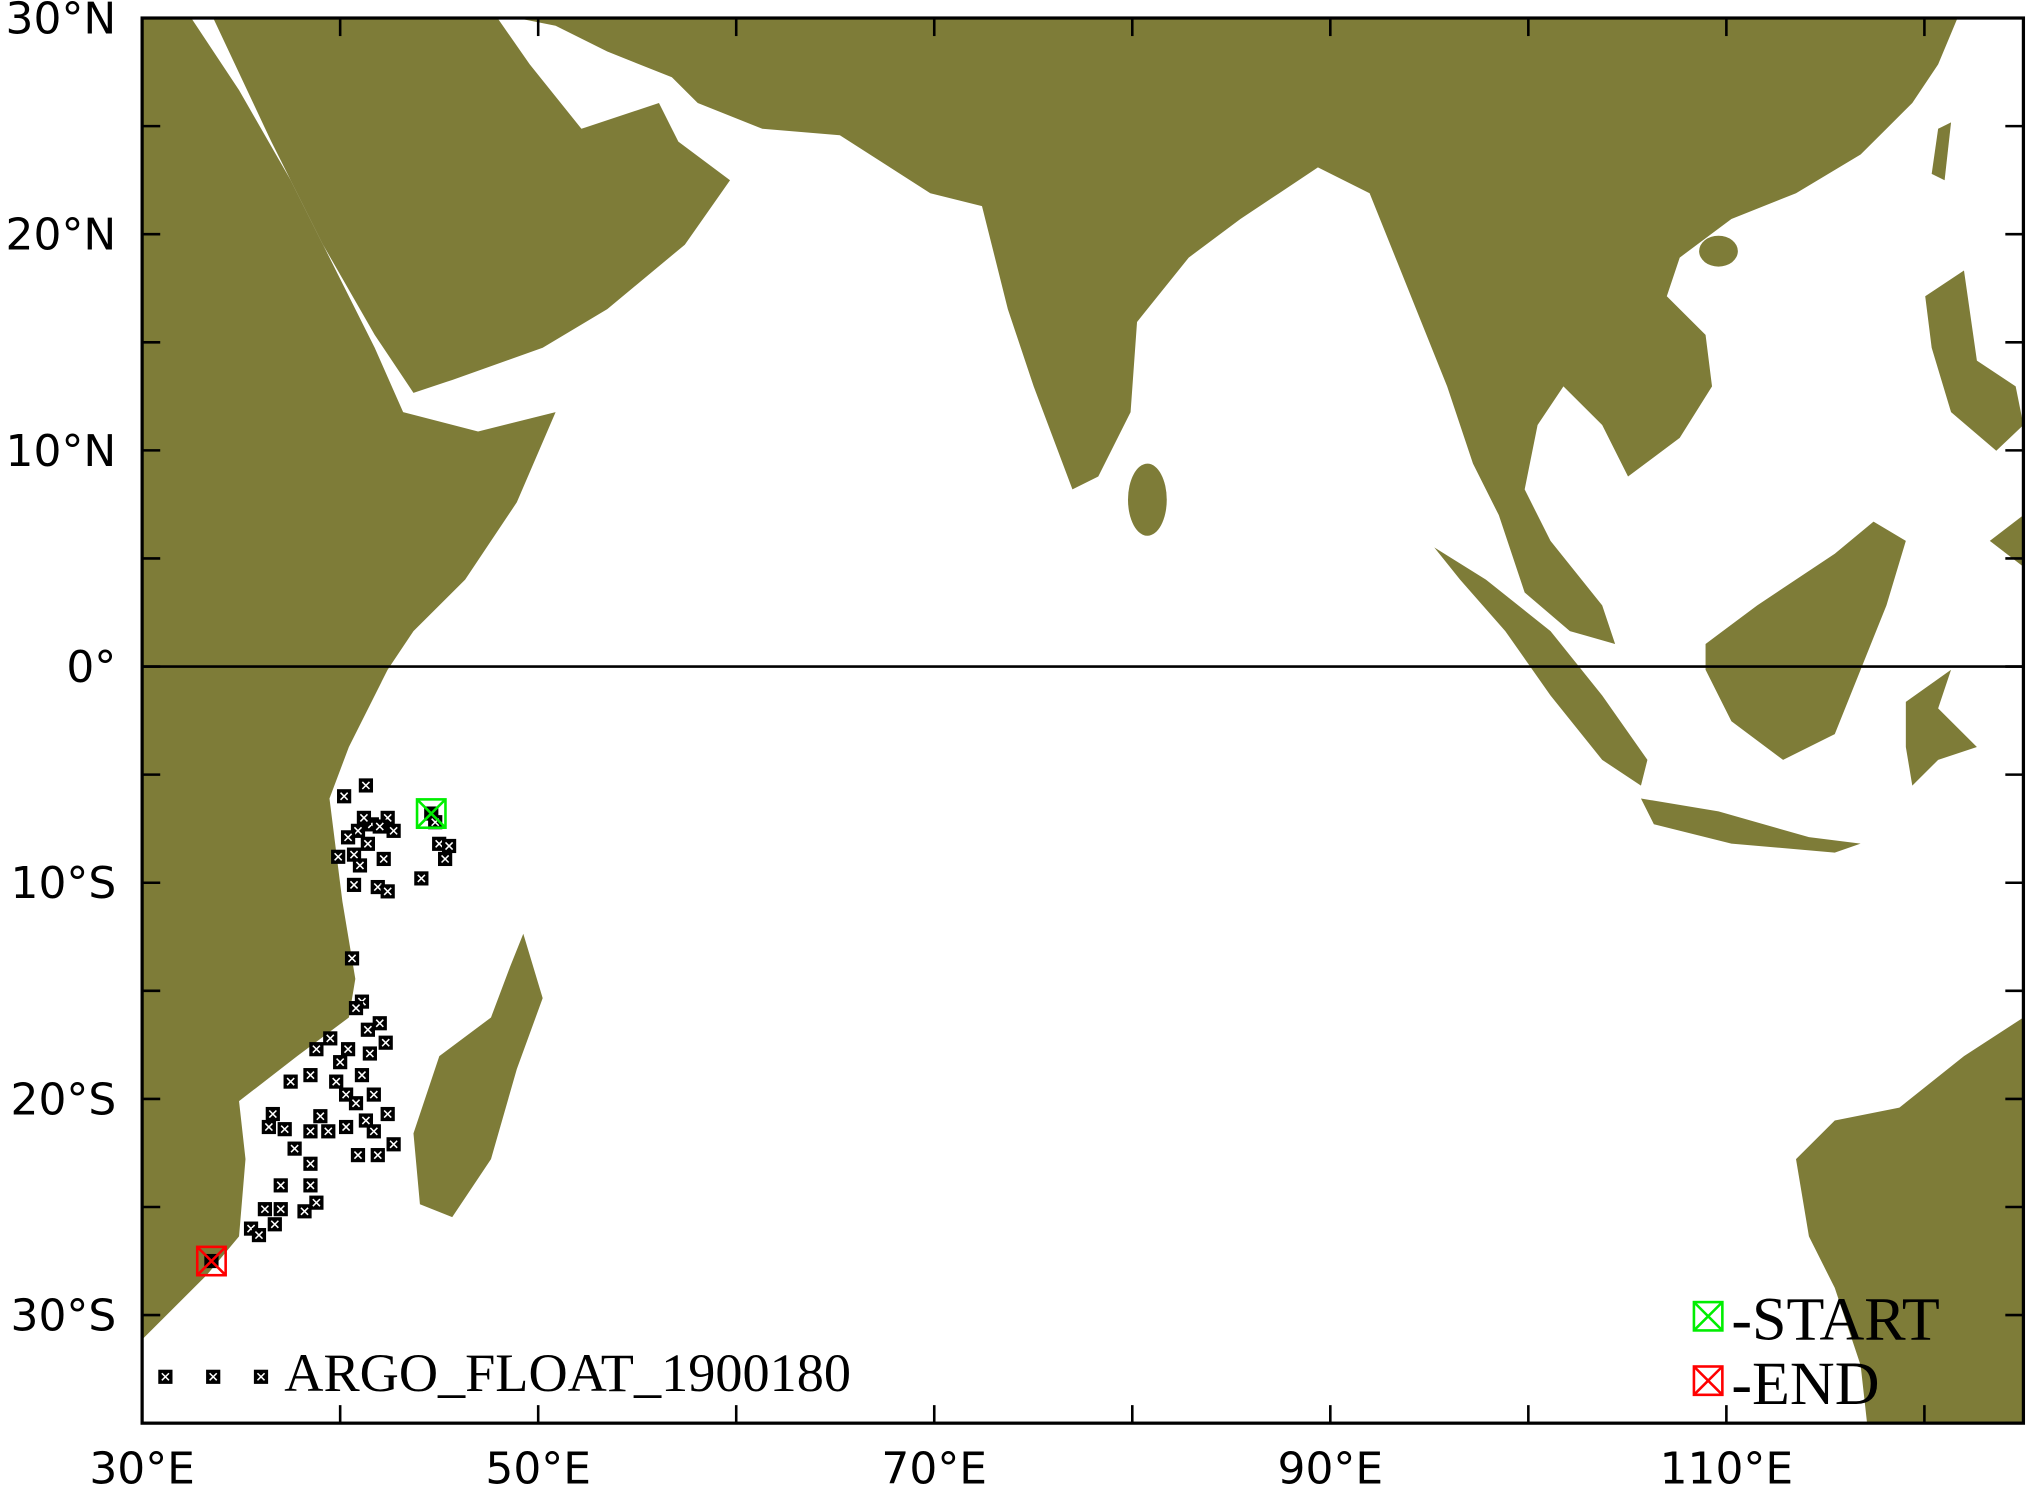 This screenshot has width=2026, height=1494. What do you see at coordinates (1910, 1220) in the screenshot?
I see `land-australia` at bounding box center [1910, 1220].